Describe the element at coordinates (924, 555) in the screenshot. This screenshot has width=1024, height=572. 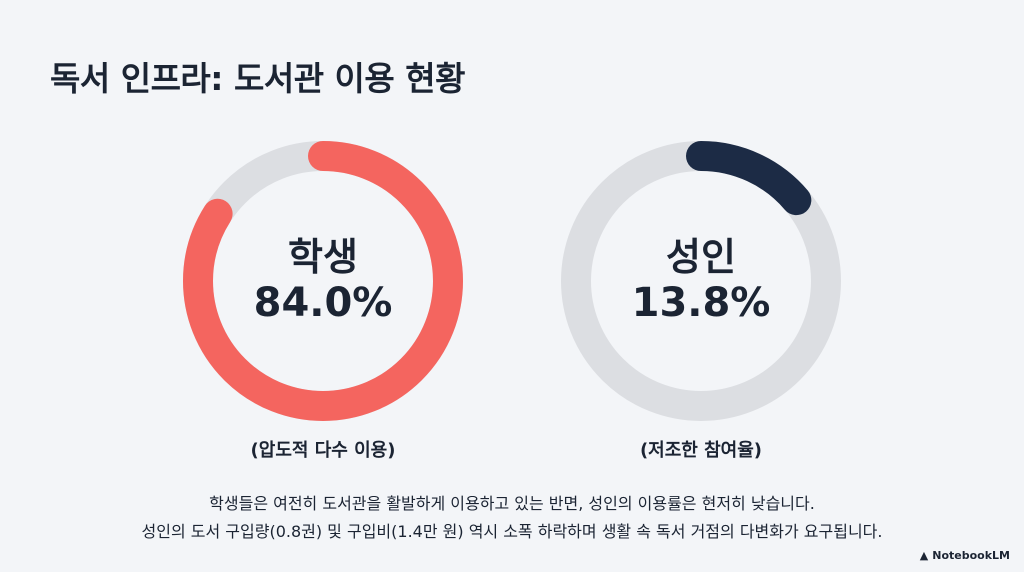
I see `notebooklm-logo-icon: ▲` at that location.